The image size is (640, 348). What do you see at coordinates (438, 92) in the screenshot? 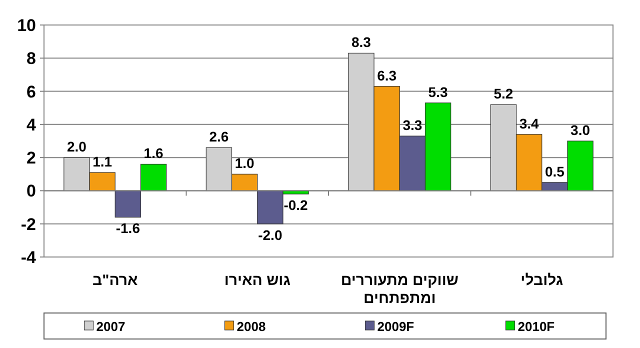
I see `data-label: 5.3` at bounding box center [438, 92].